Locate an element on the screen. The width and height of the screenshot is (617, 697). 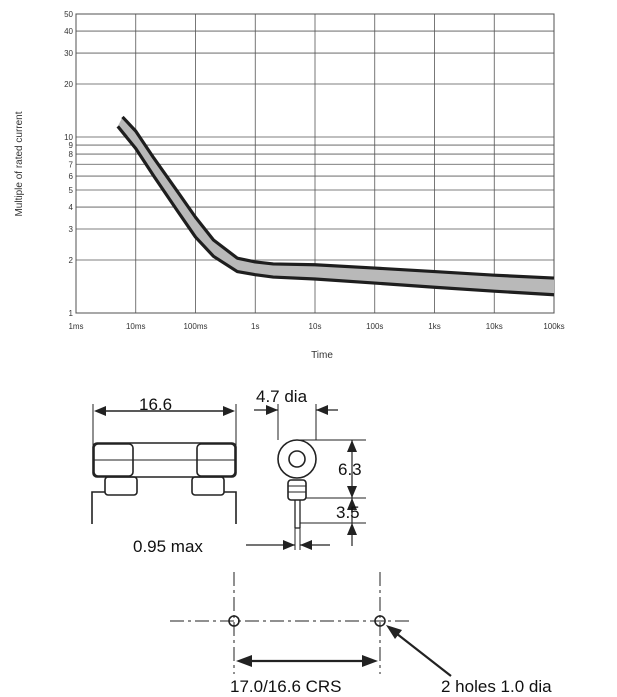
fuse-side-view is located at coordinates (164, 464).